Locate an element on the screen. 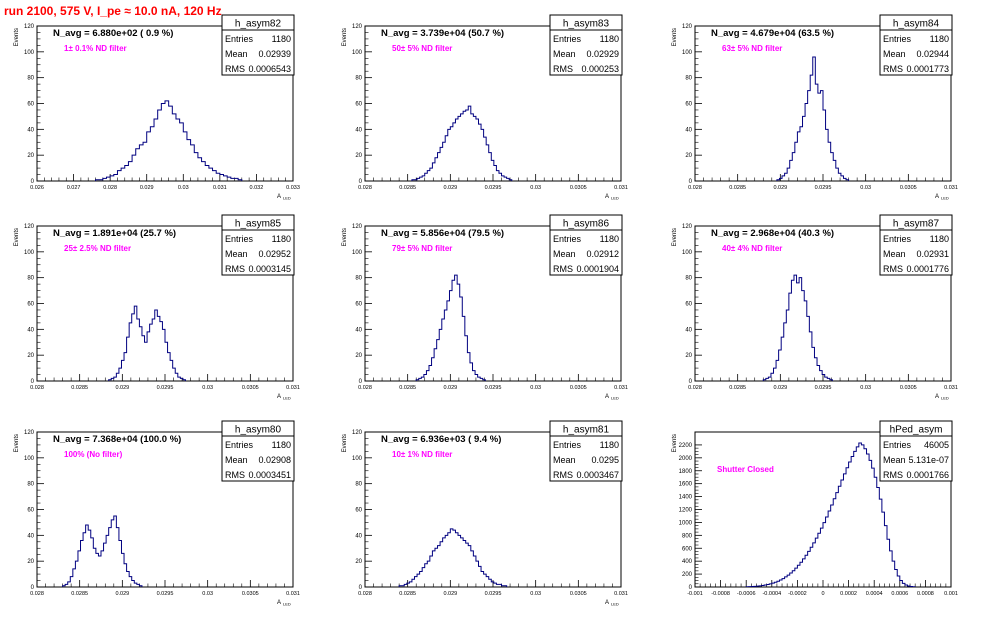  stats-row-value: 0.02952 is located at coordinates (274, 254).